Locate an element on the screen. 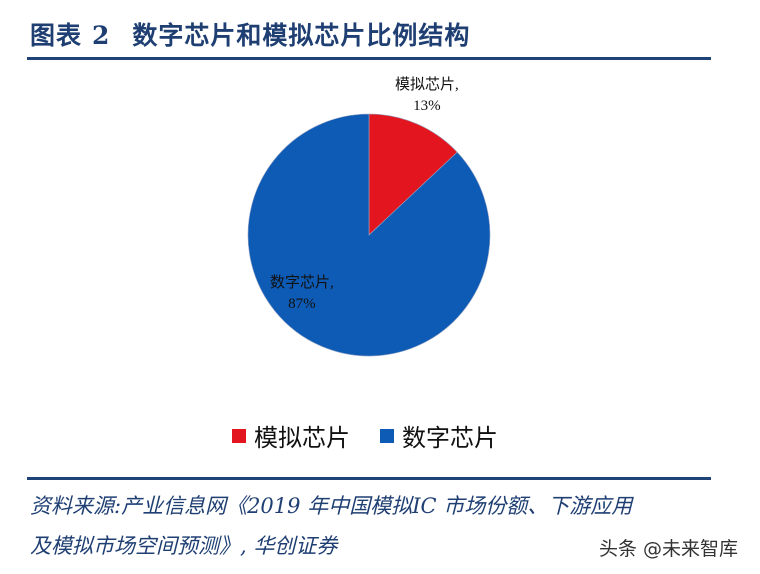  chart-legend: 模拟芯片 数字芯片 is located at coordinates (380, 435).